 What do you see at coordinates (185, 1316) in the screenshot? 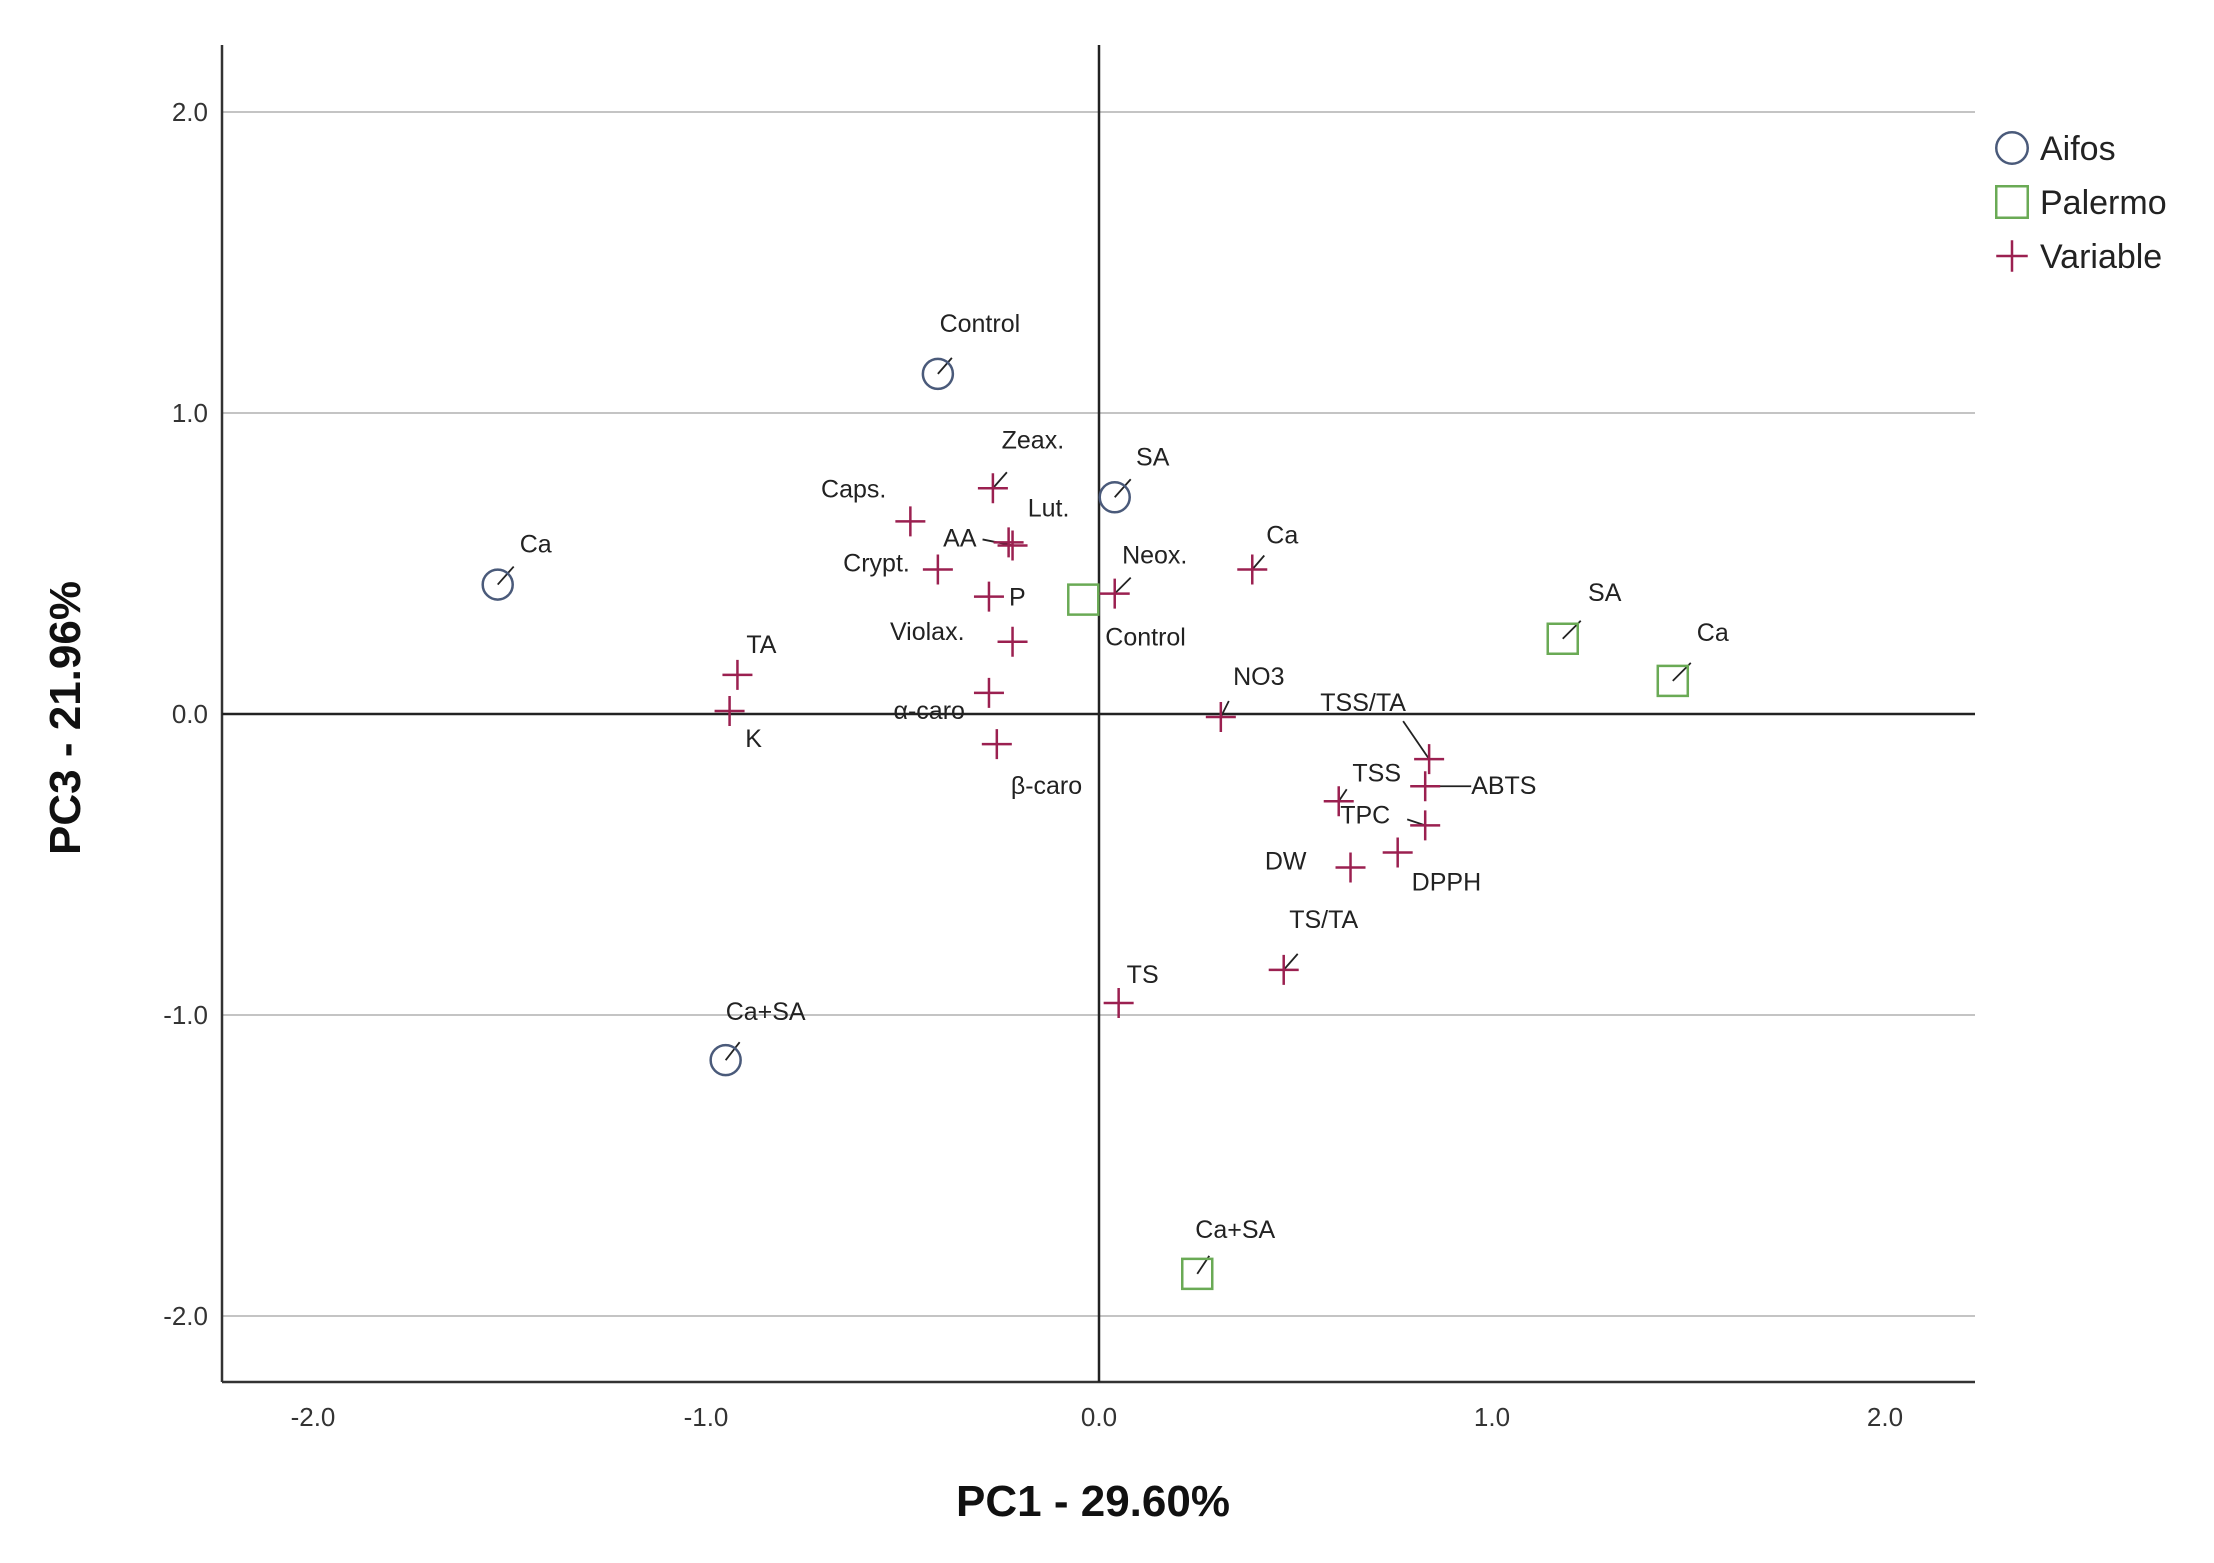
I see `y-tick-label: -2.0` at bounding box center [185, 1316].